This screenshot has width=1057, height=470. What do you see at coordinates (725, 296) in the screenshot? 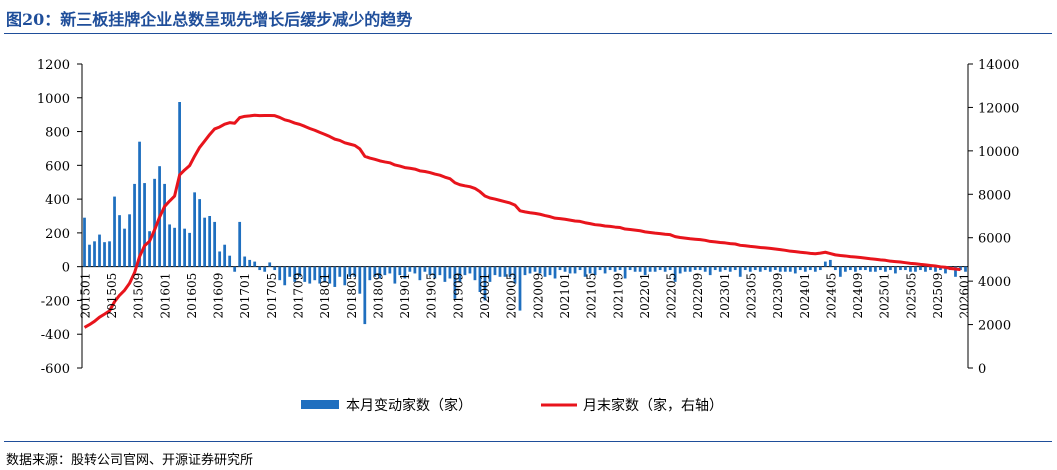
I see `x-tick-label: 202301` at bounding box center [725, 296].